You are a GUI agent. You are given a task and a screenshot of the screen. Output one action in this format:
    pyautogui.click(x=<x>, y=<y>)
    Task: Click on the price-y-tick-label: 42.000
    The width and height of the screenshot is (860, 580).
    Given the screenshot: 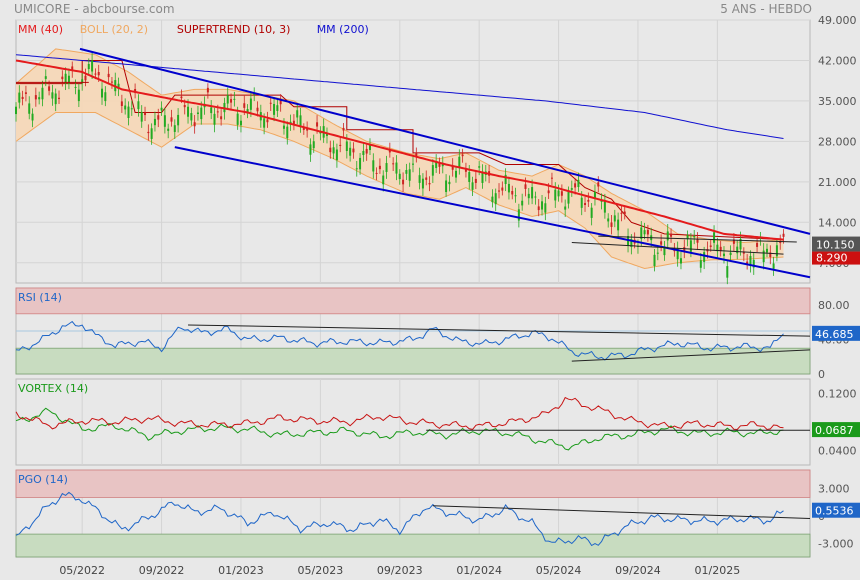 What is the action you would take?
    pyautogui.click(x=837, y=60)
    